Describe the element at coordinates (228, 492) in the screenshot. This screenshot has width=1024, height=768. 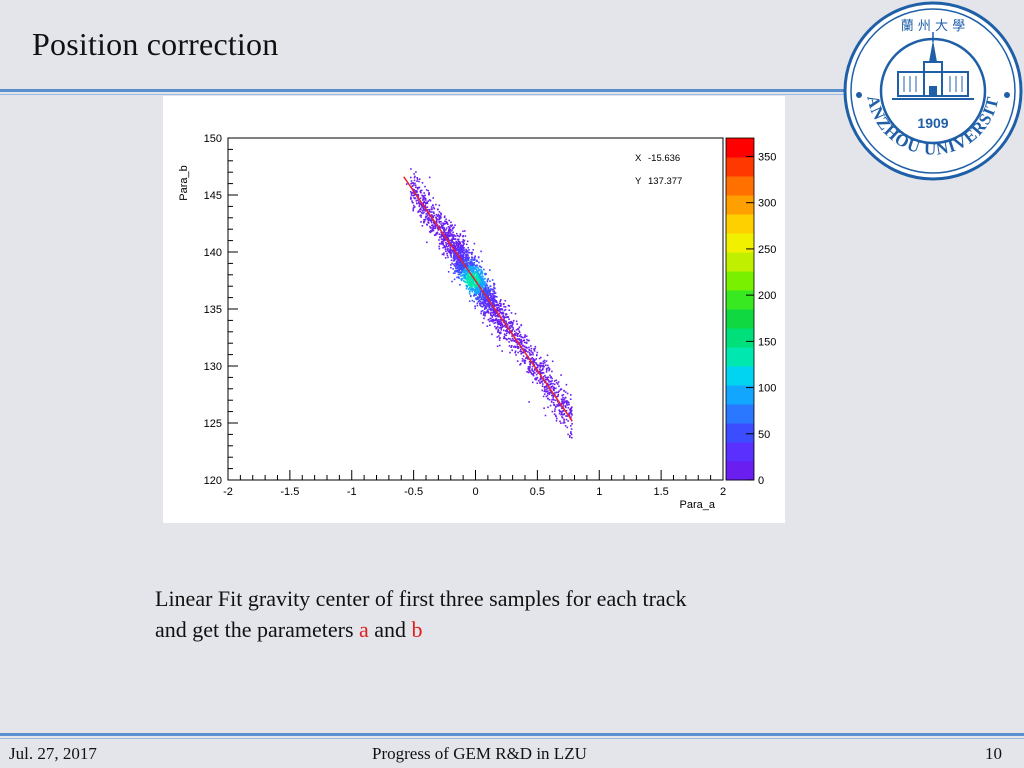
I see `x-tick-label: -2` at that location.